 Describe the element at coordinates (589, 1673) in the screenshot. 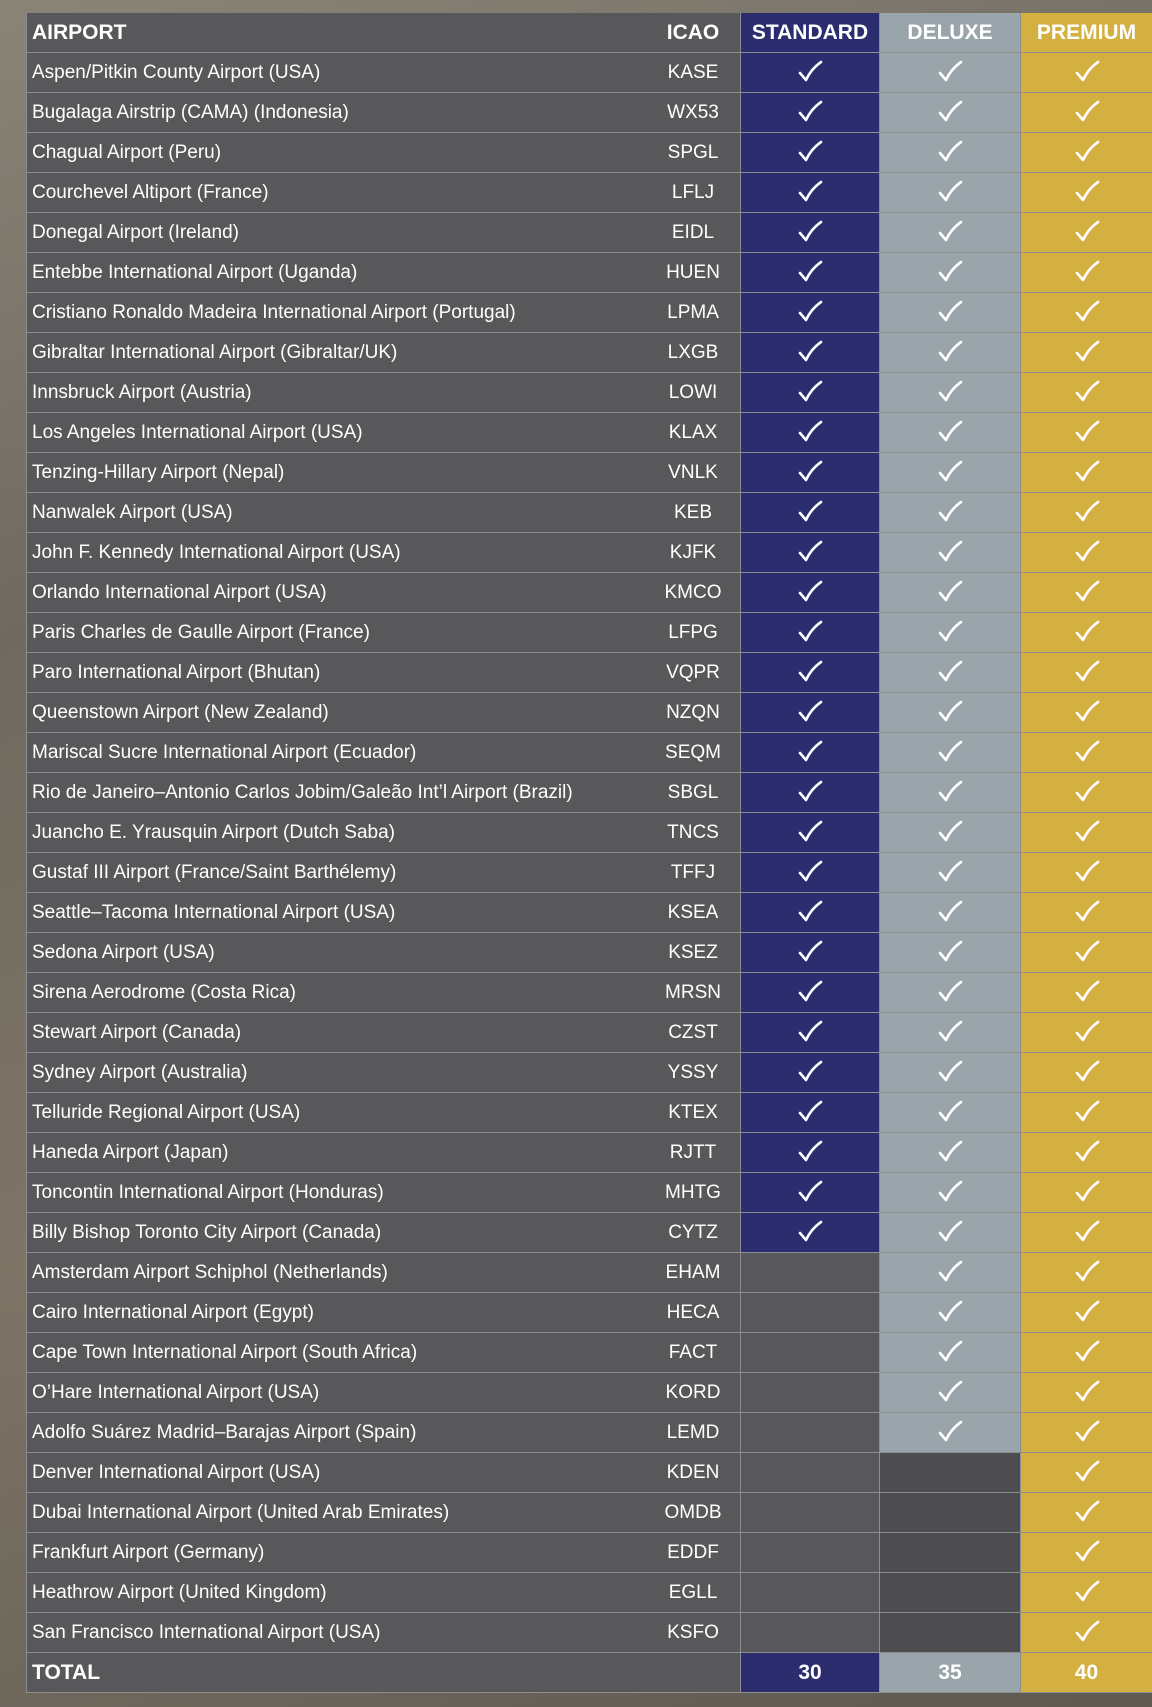

I see `total-row: TOTAL 30 35 40` at that location.